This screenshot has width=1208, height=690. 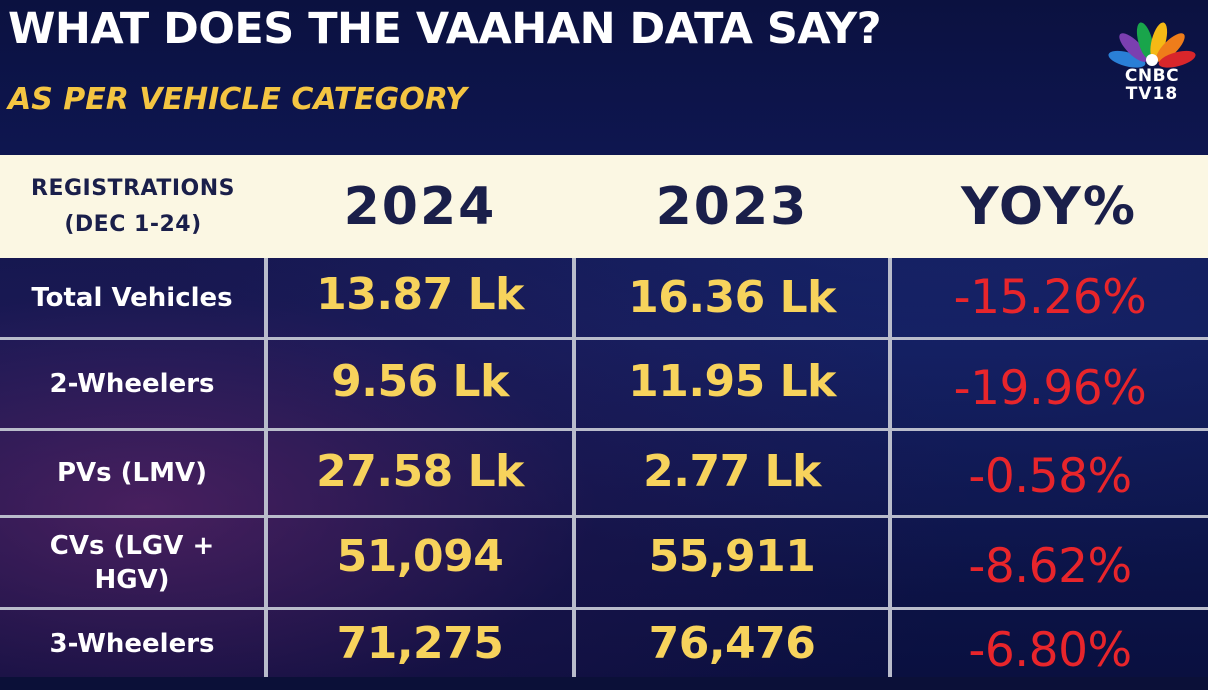 I want to click on value-2024: 9.56 Lk, so click(x=420, y=381).